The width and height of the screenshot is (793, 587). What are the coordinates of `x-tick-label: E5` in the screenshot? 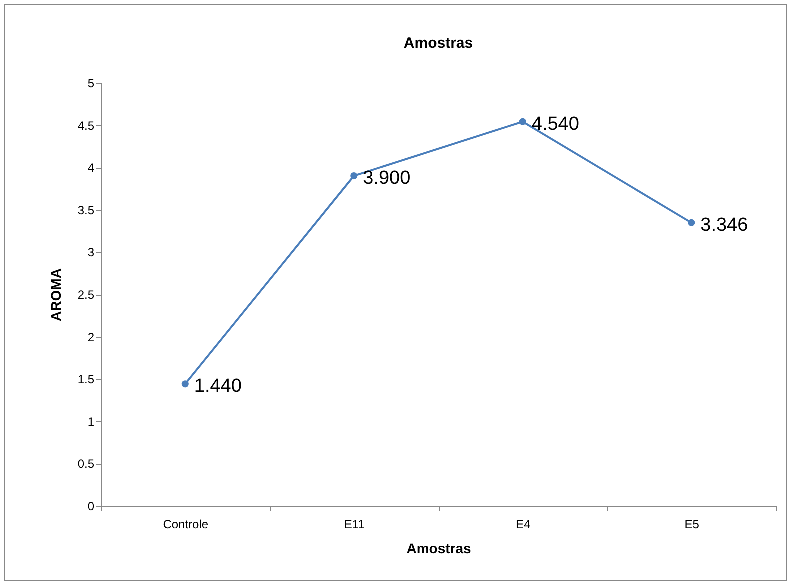 It's located at (692, 525).